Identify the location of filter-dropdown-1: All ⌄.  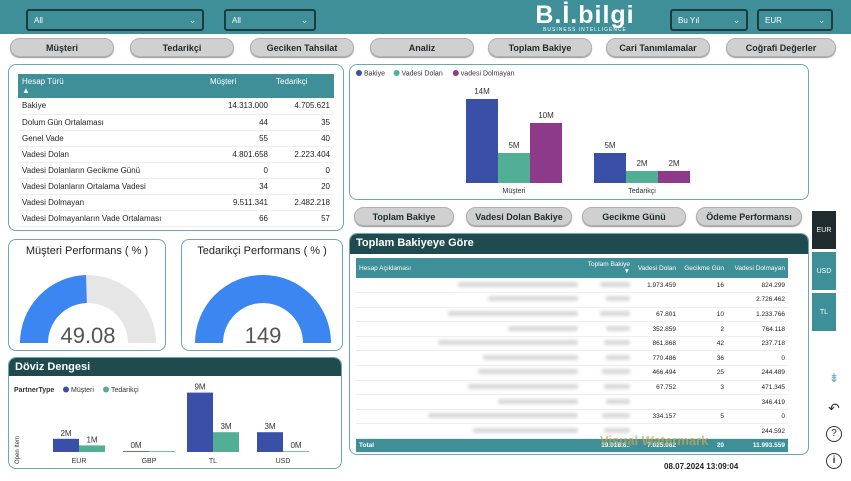
(115, 20).